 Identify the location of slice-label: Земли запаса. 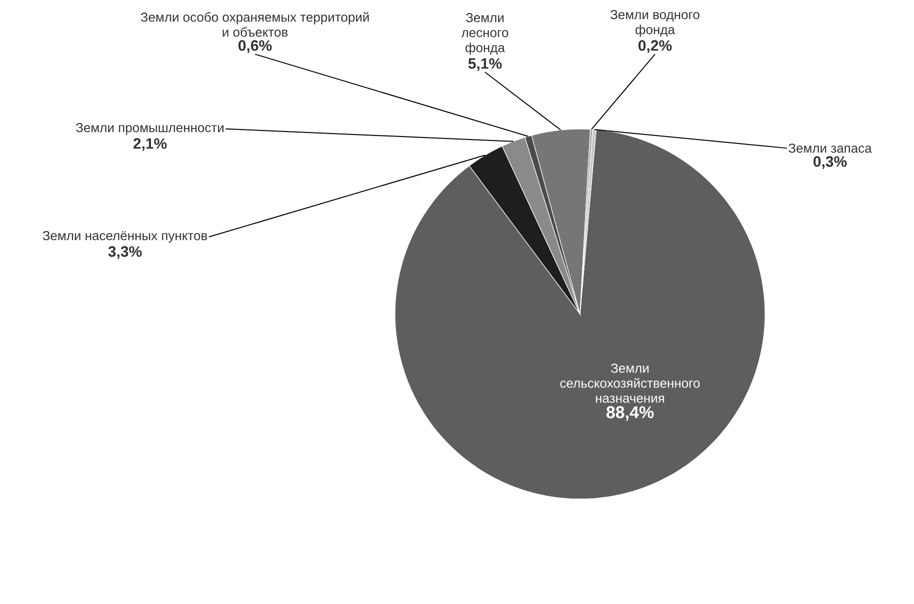
(830, 148).